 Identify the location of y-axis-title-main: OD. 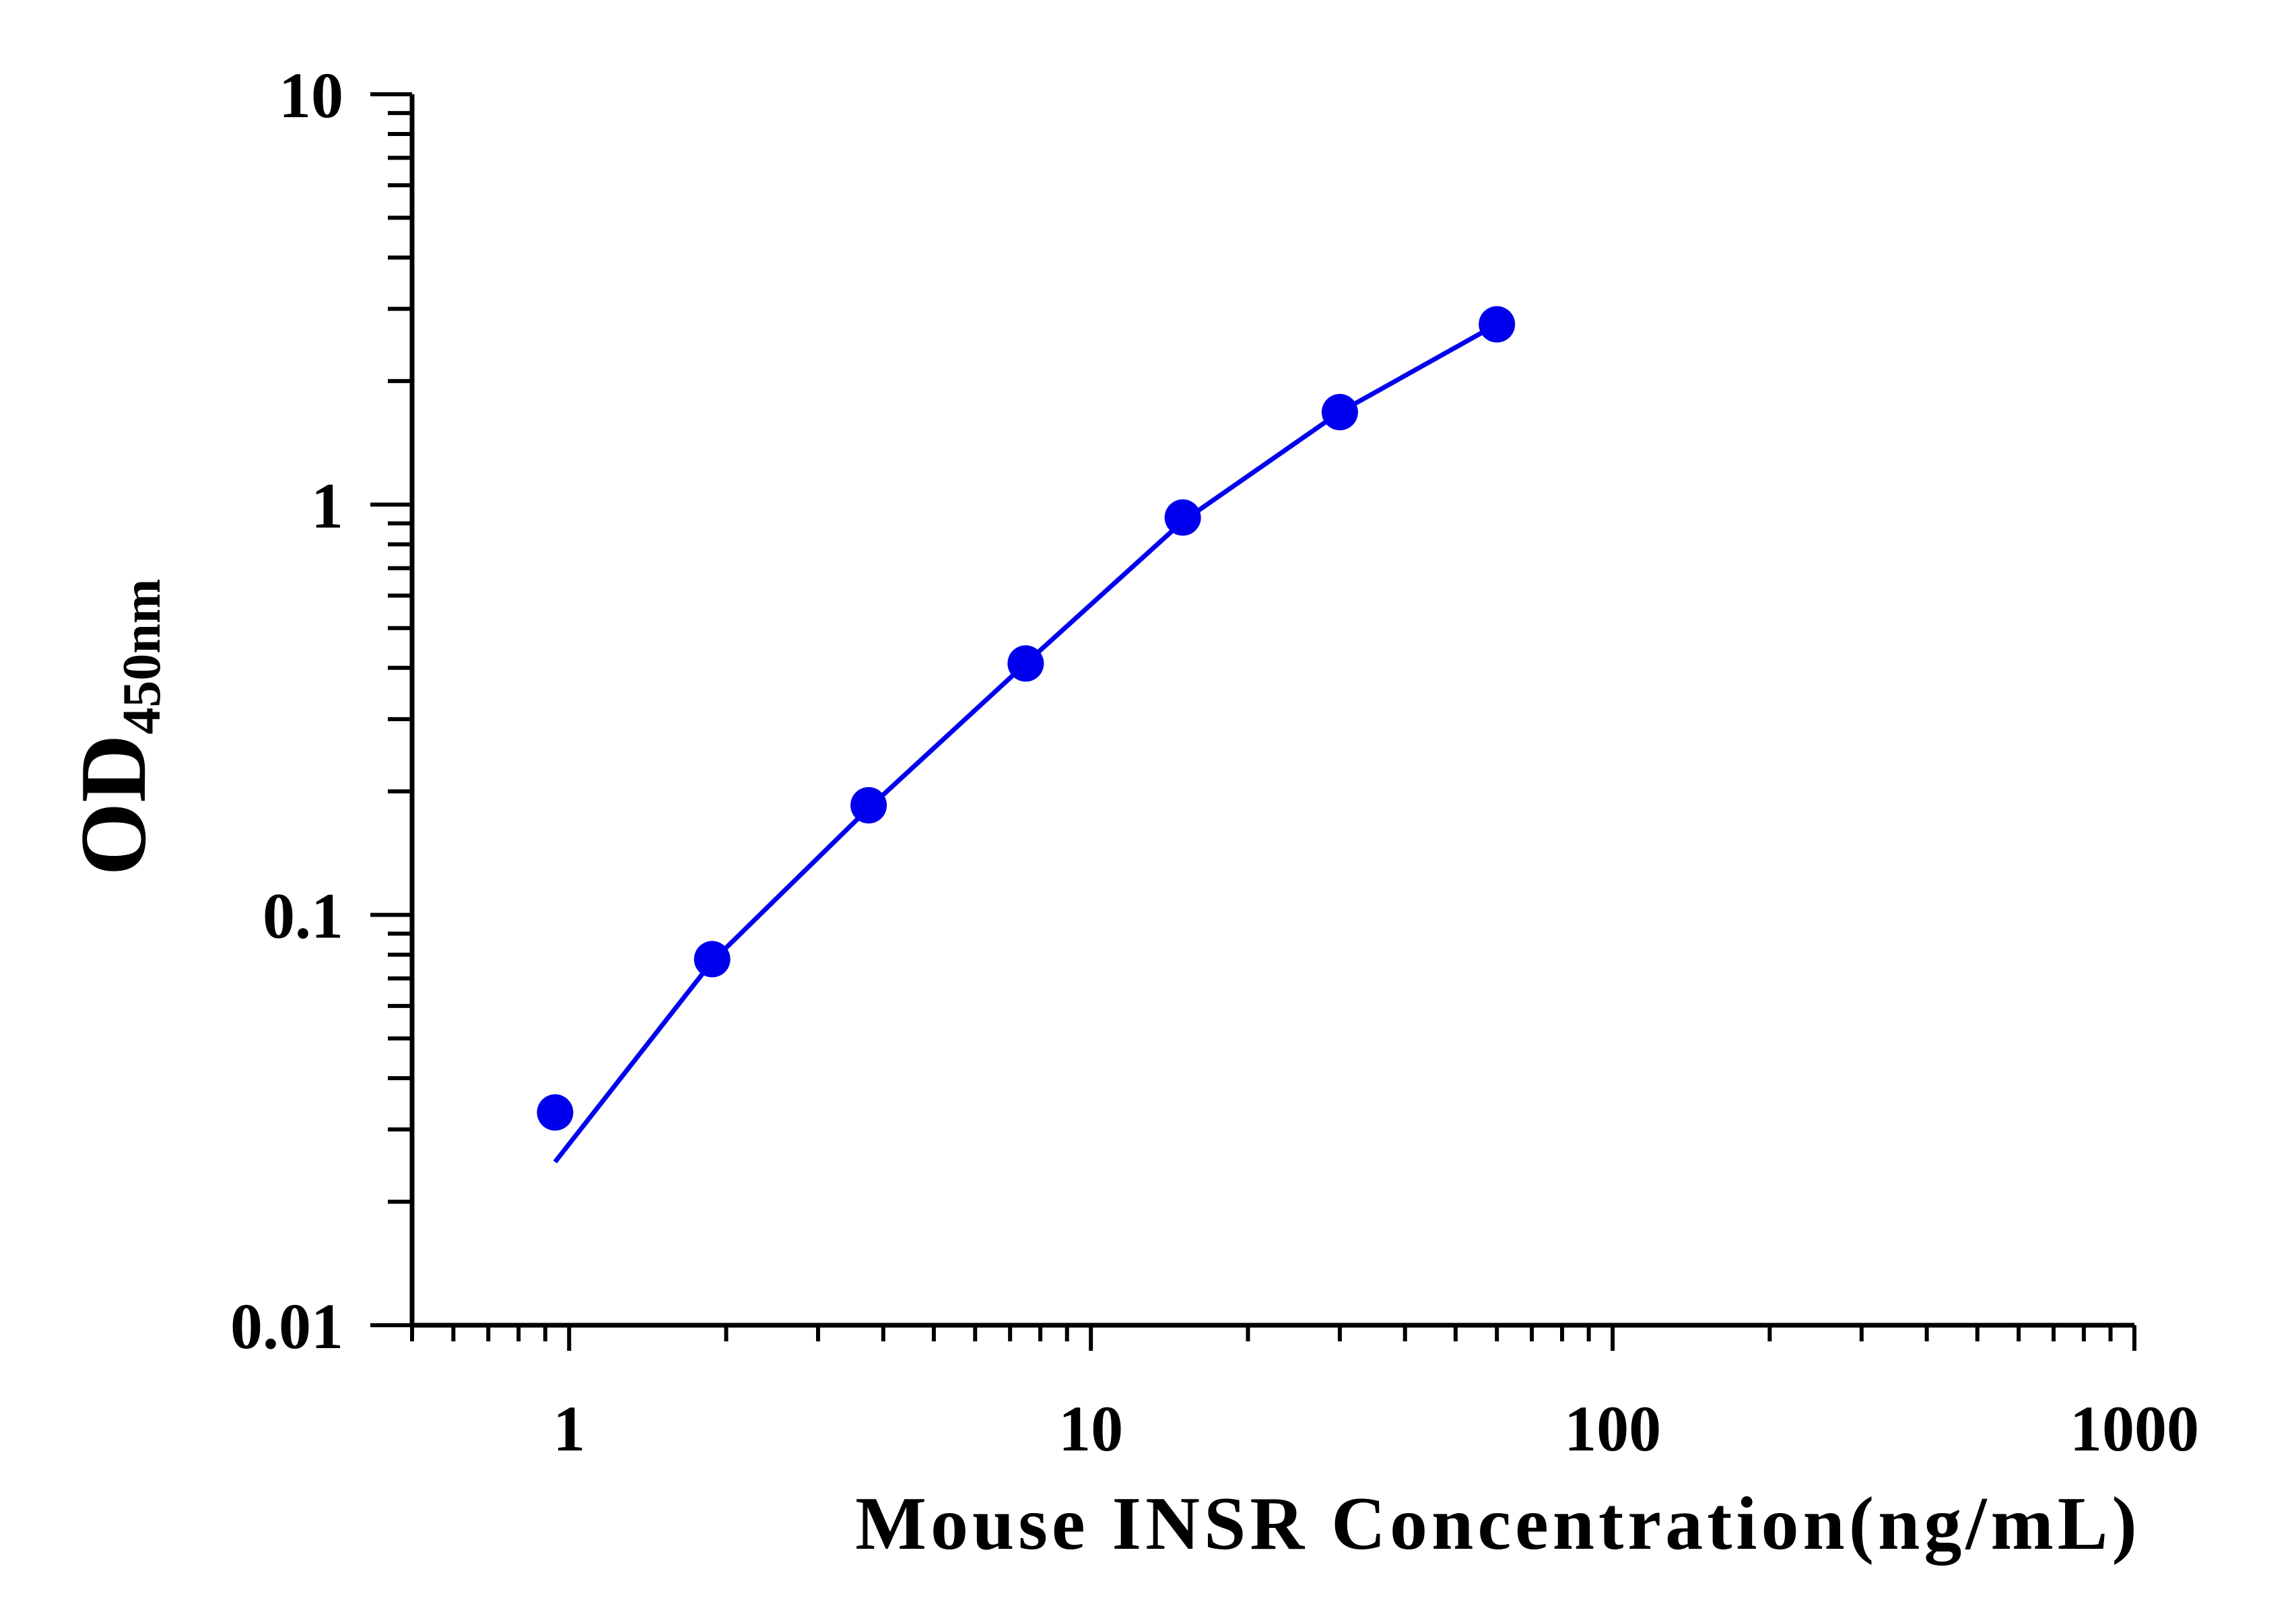
(113, 806).